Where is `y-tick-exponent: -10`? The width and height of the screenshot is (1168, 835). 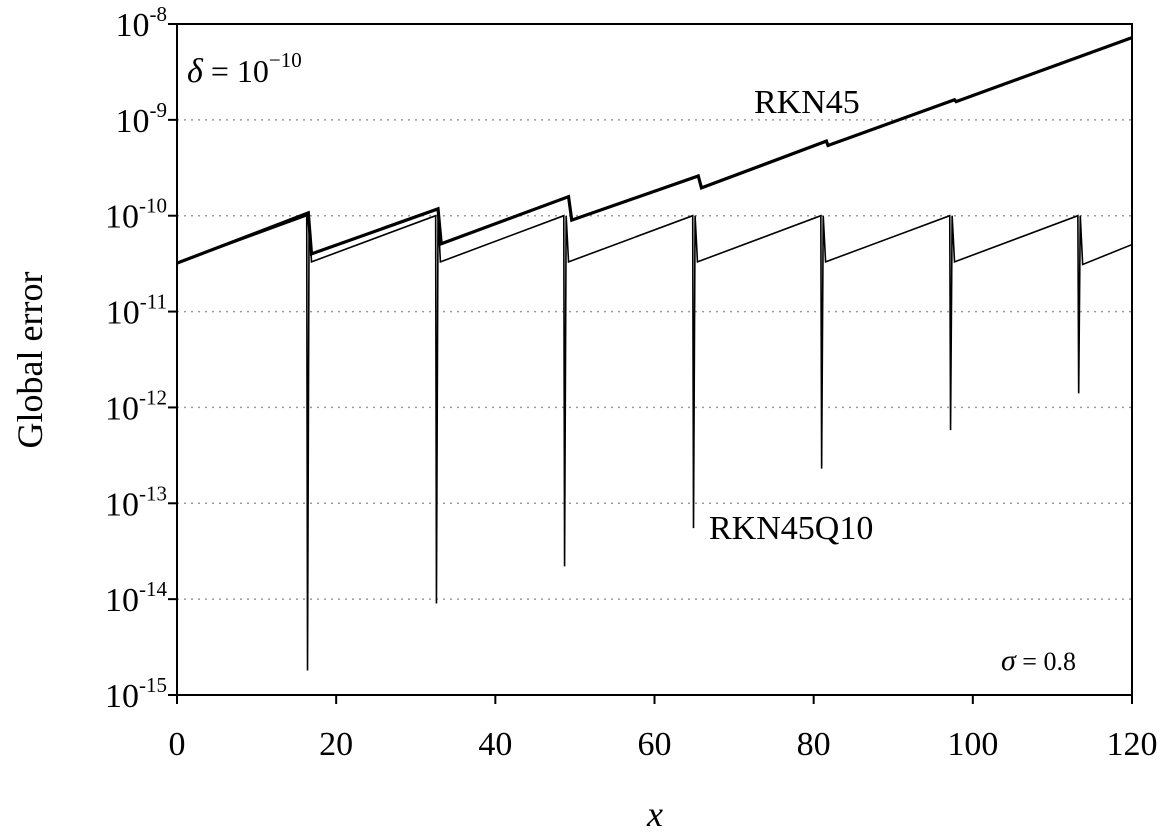
y-tick-exponent: -10 is located at coordinates (153, 206).